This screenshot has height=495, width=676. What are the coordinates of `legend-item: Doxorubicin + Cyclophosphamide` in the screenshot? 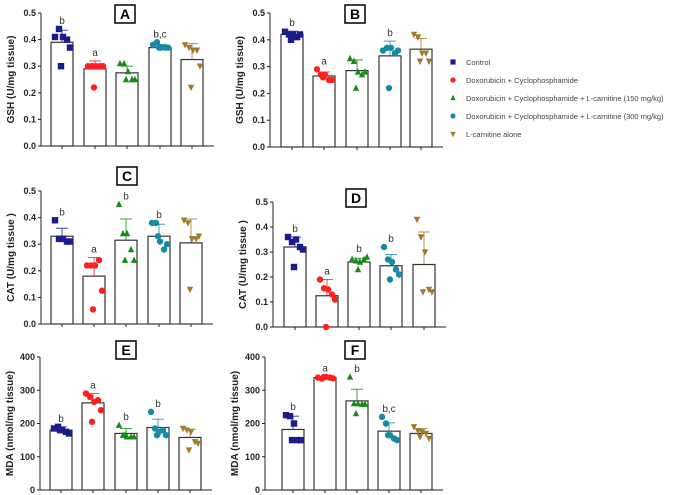 It's located at (514, 80).